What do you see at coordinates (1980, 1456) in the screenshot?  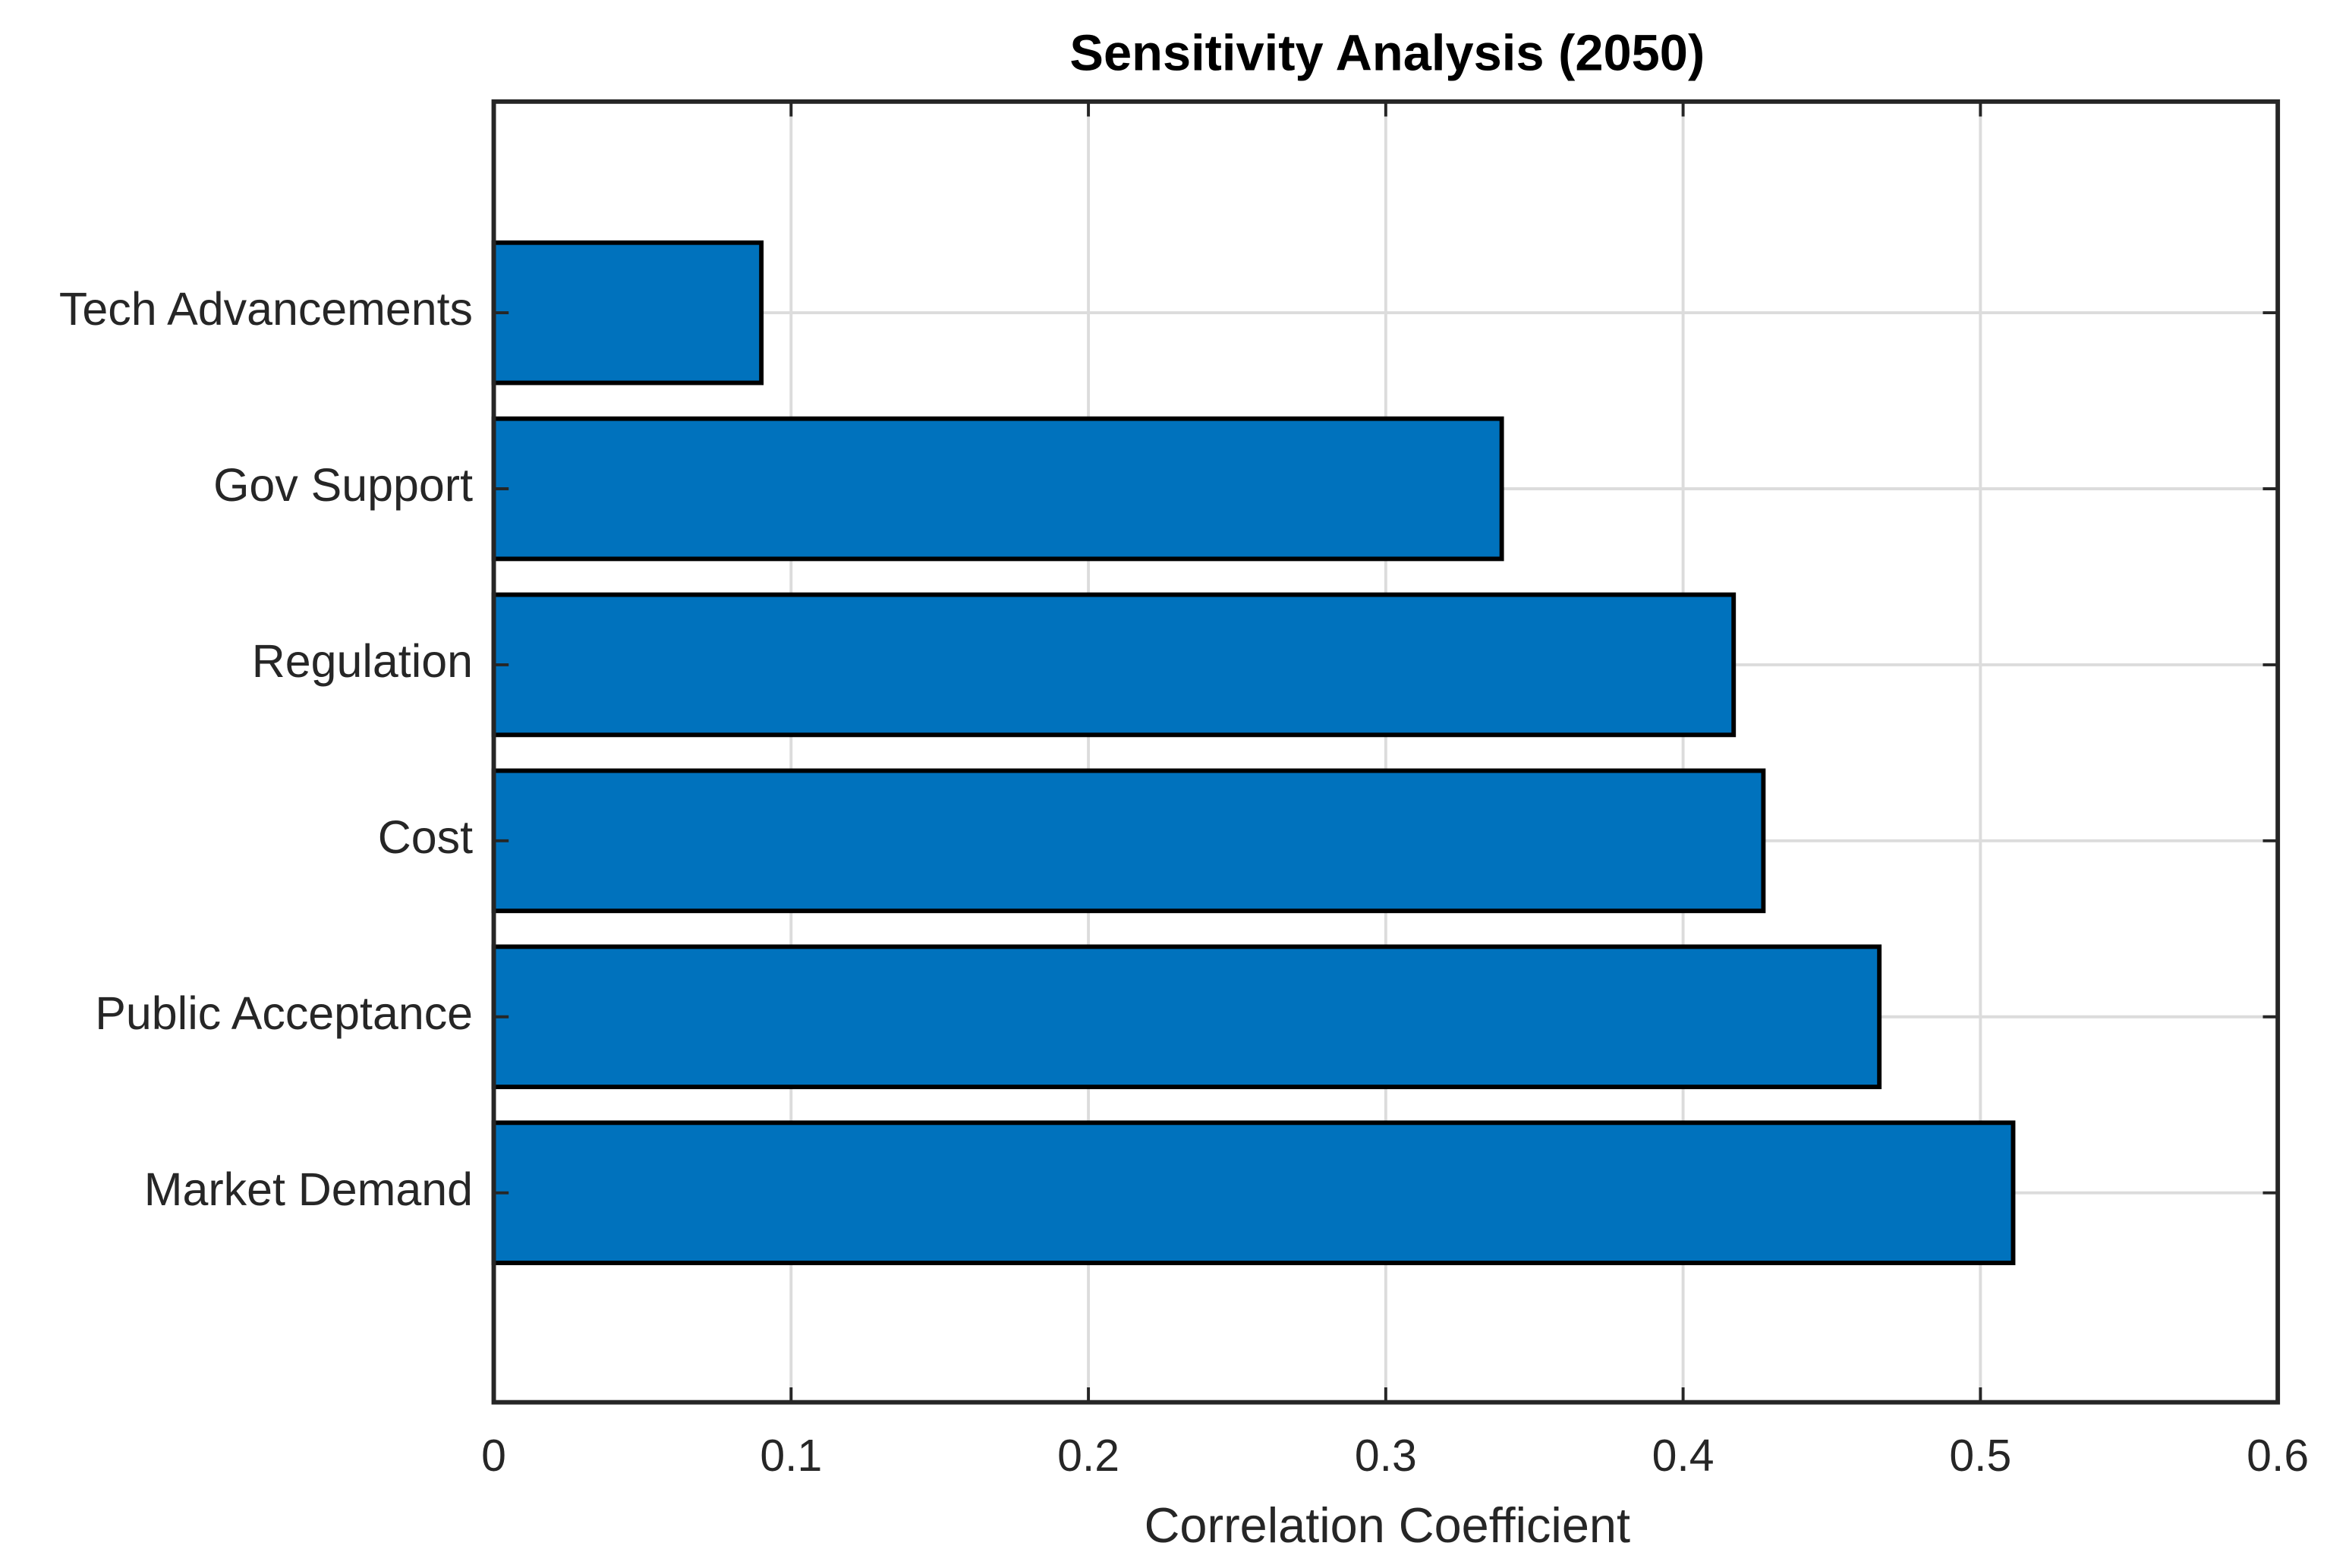 I see `x-tick-label: 0.5` at bounding box center [1980, 1456].